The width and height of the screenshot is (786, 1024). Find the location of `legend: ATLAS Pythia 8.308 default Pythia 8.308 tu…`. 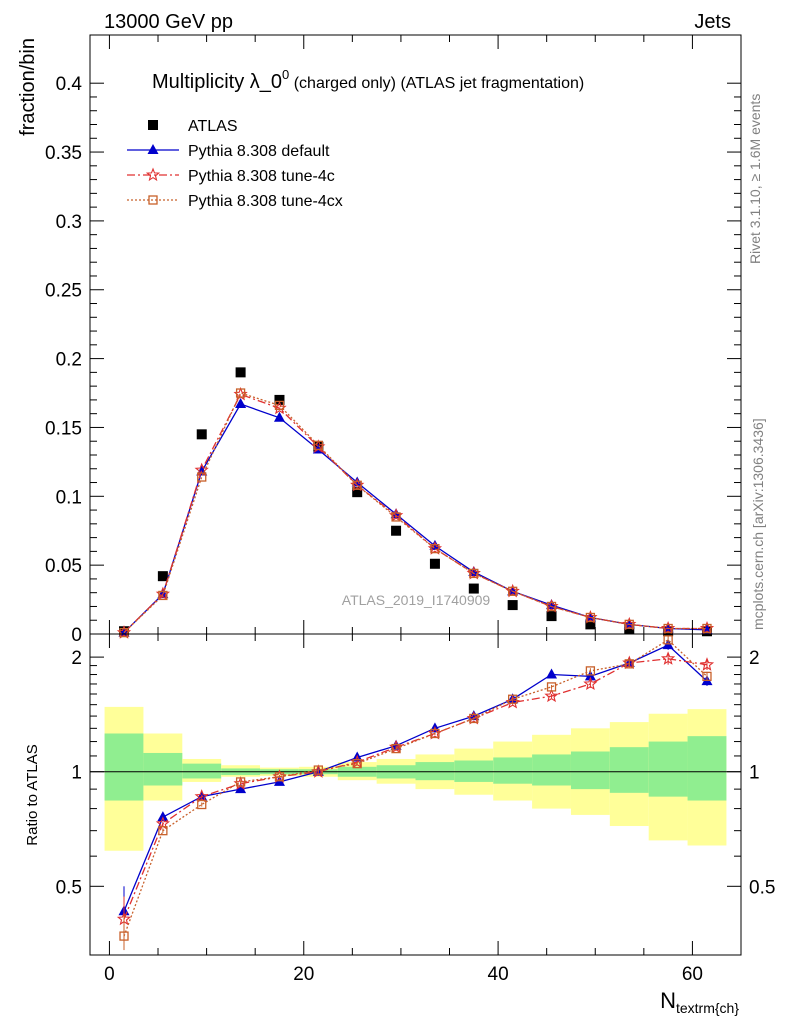

legend: ATLAS Pythia 8.308 default Pythia 8.308 tu… is located at coordinates (235, 164).